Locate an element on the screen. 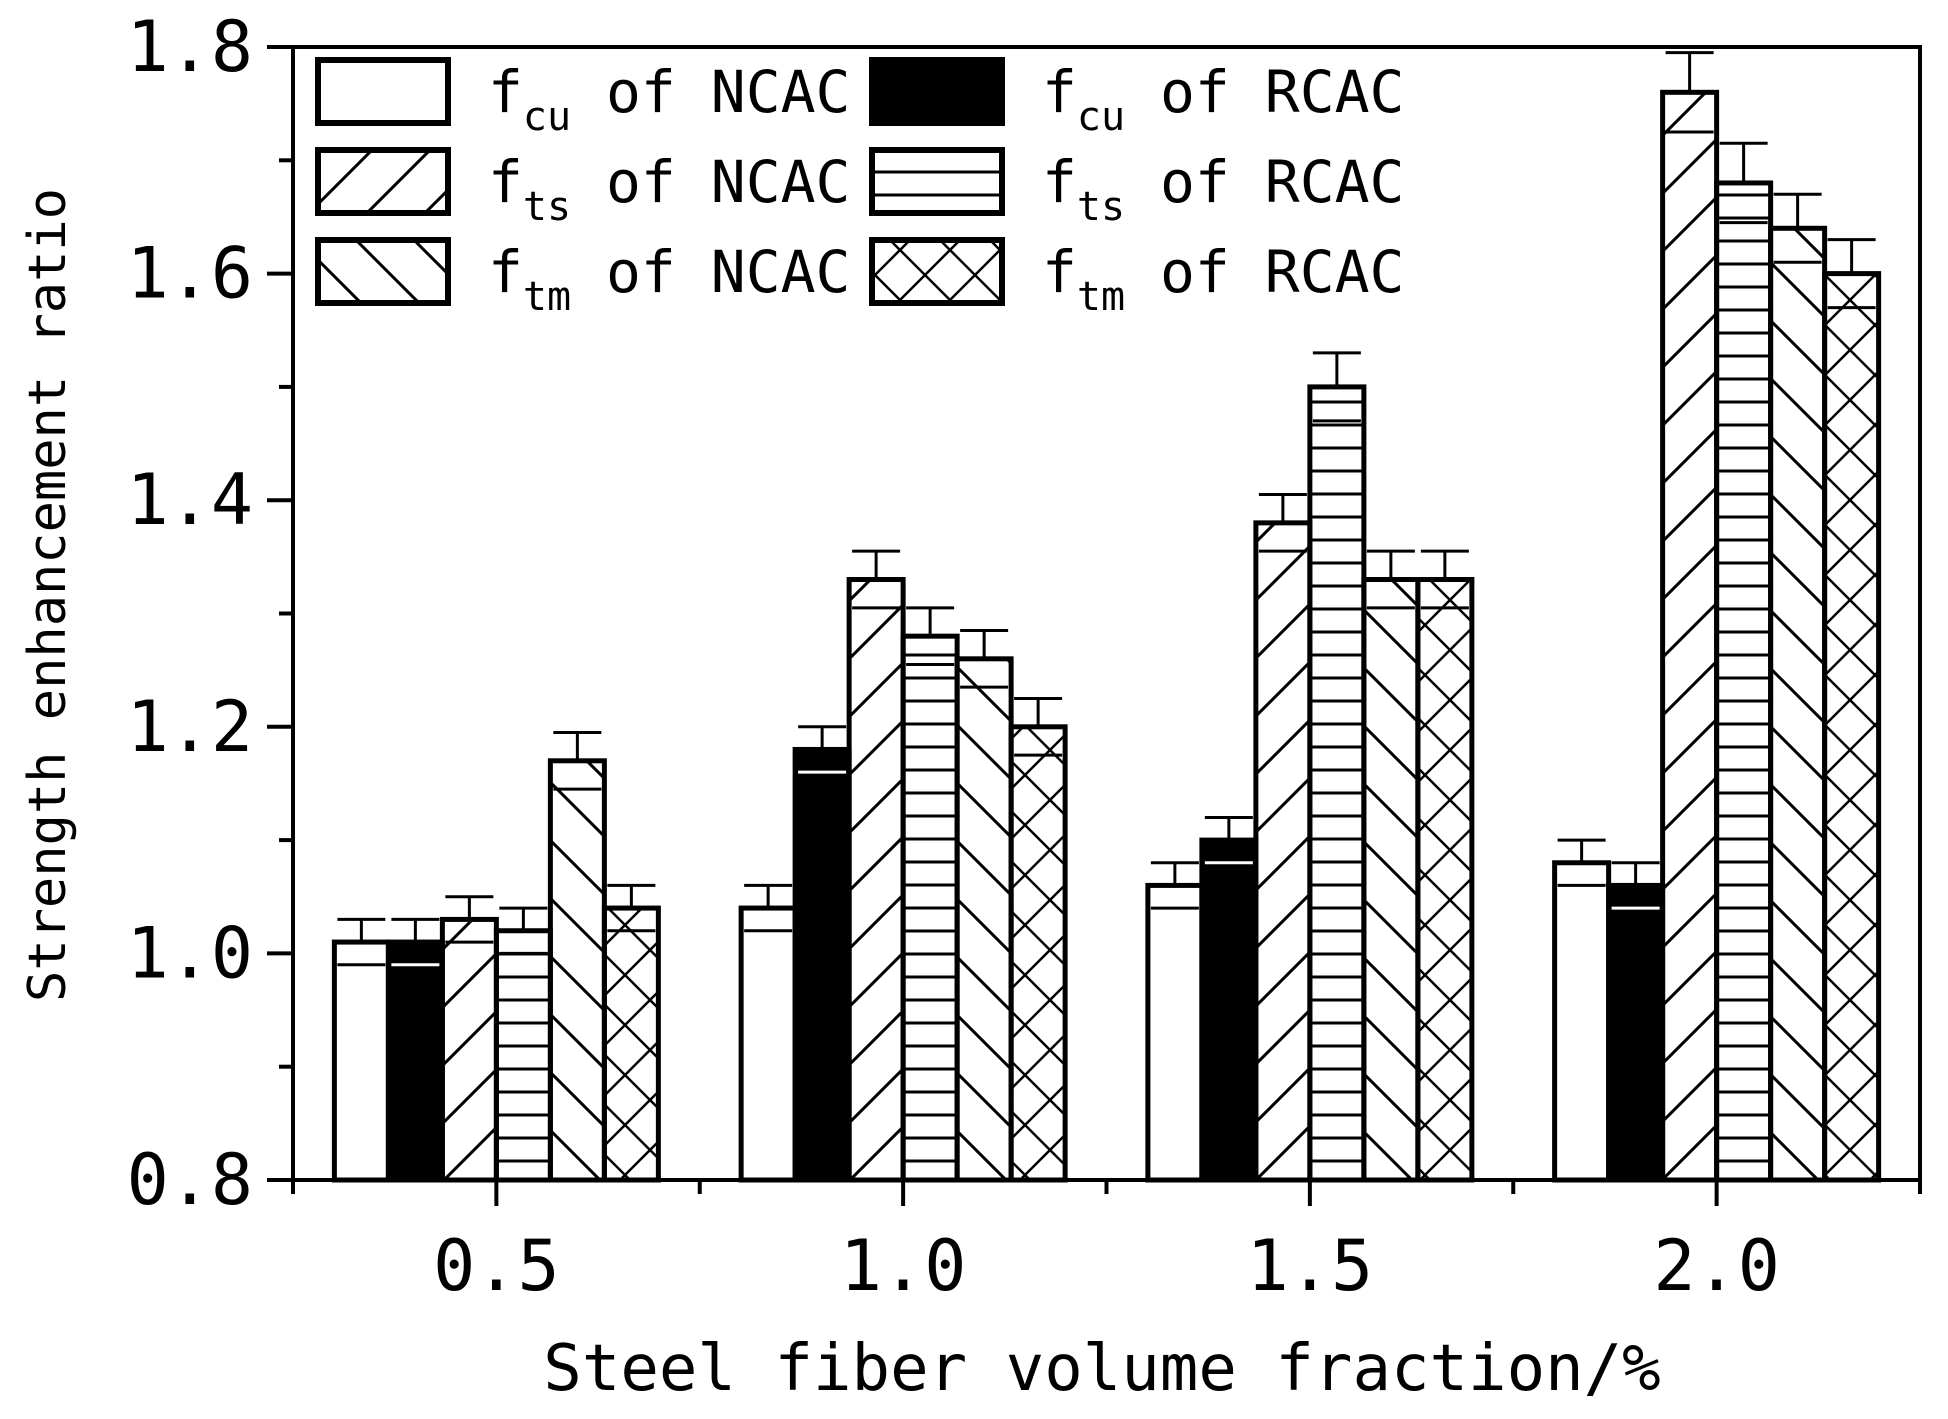  x-tick-label: 0.5 is located at coordinates (496, 1266).